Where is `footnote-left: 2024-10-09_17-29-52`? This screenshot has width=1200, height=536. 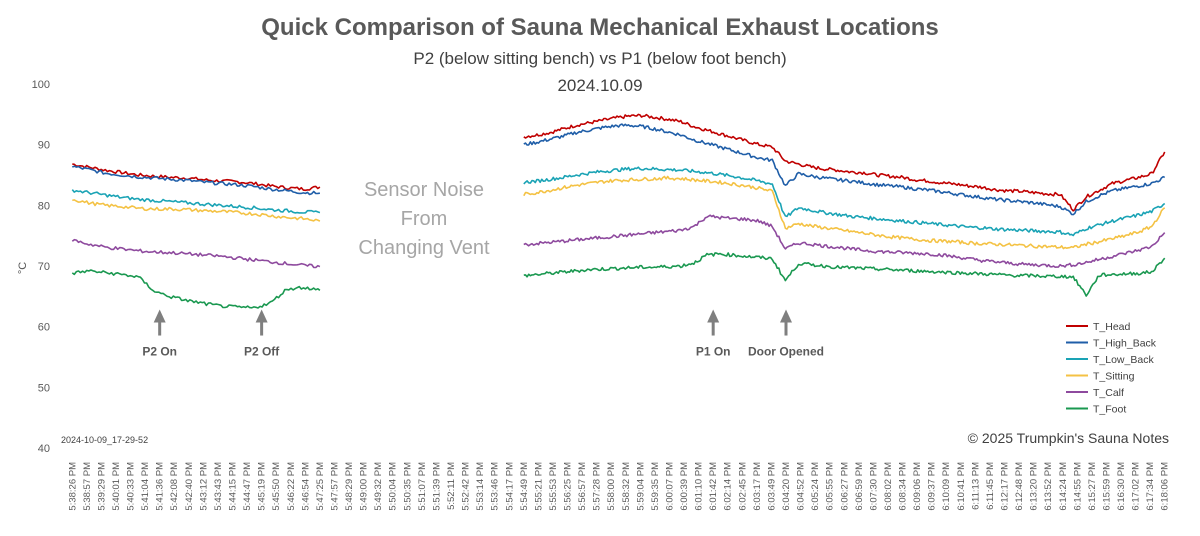
footnote-left: 2024-10-09_17-29-52 is located at coordinates (104, 440).